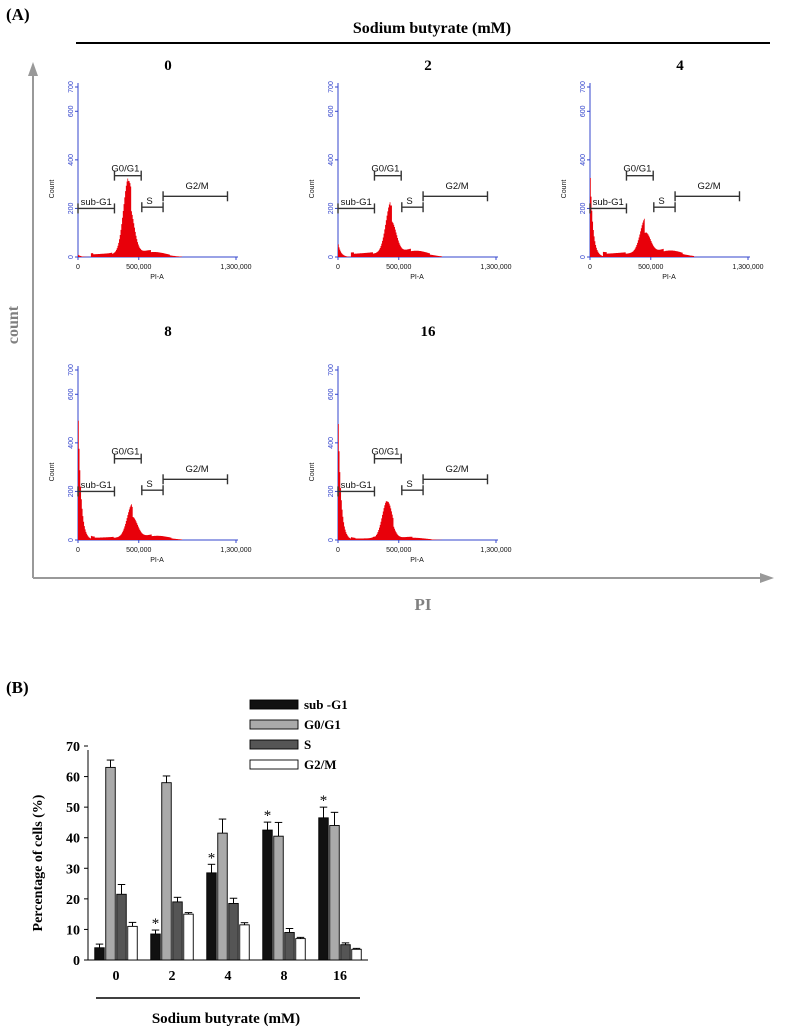  What do you see at coordinates (680, 66) in the screenshot?
I see `histogram-title: 4` at bounding box center [680, 66].